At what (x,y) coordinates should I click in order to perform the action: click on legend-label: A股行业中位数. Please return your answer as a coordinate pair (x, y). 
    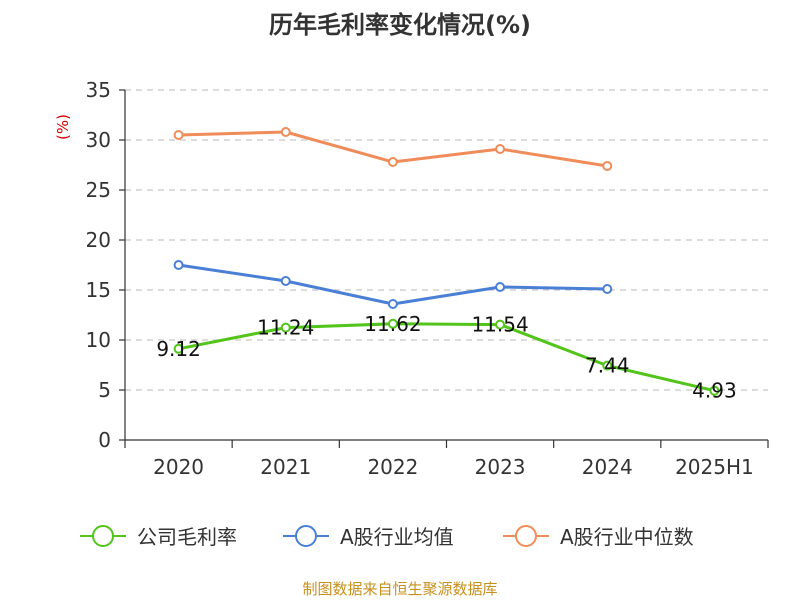
    Looking at the image, I should click on (627, 537).